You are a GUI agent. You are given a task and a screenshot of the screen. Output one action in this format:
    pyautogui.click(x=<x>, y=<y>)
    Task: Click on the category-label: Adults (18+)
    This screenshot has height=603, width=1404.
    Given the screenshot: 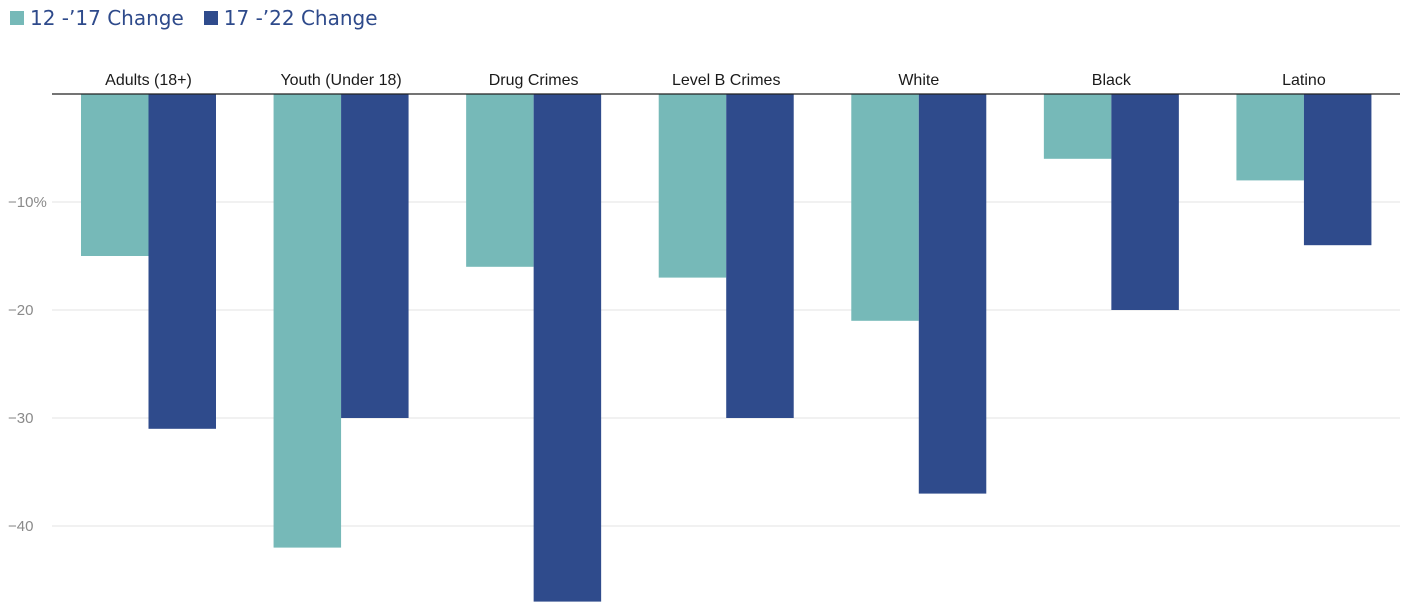 What is the action you would take?
    pyautogui.click(x=148, y=80)
    